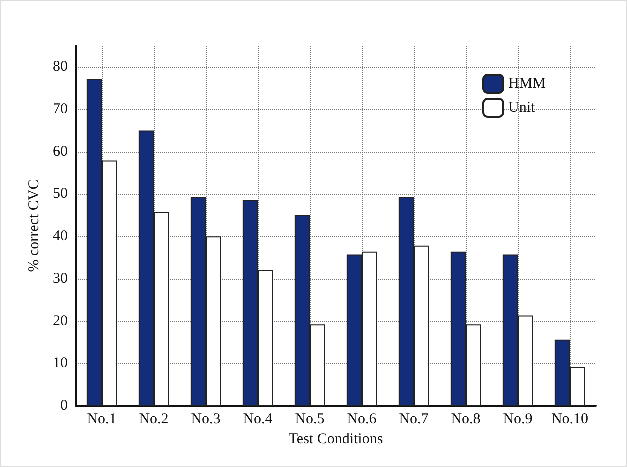 Image resolution: width=627 pixels, height=467 pixels. What do you see at coordinates (154, 420) in the screenshot?
I see `x-tick-label: No.2` at bounding box center [154, 420].